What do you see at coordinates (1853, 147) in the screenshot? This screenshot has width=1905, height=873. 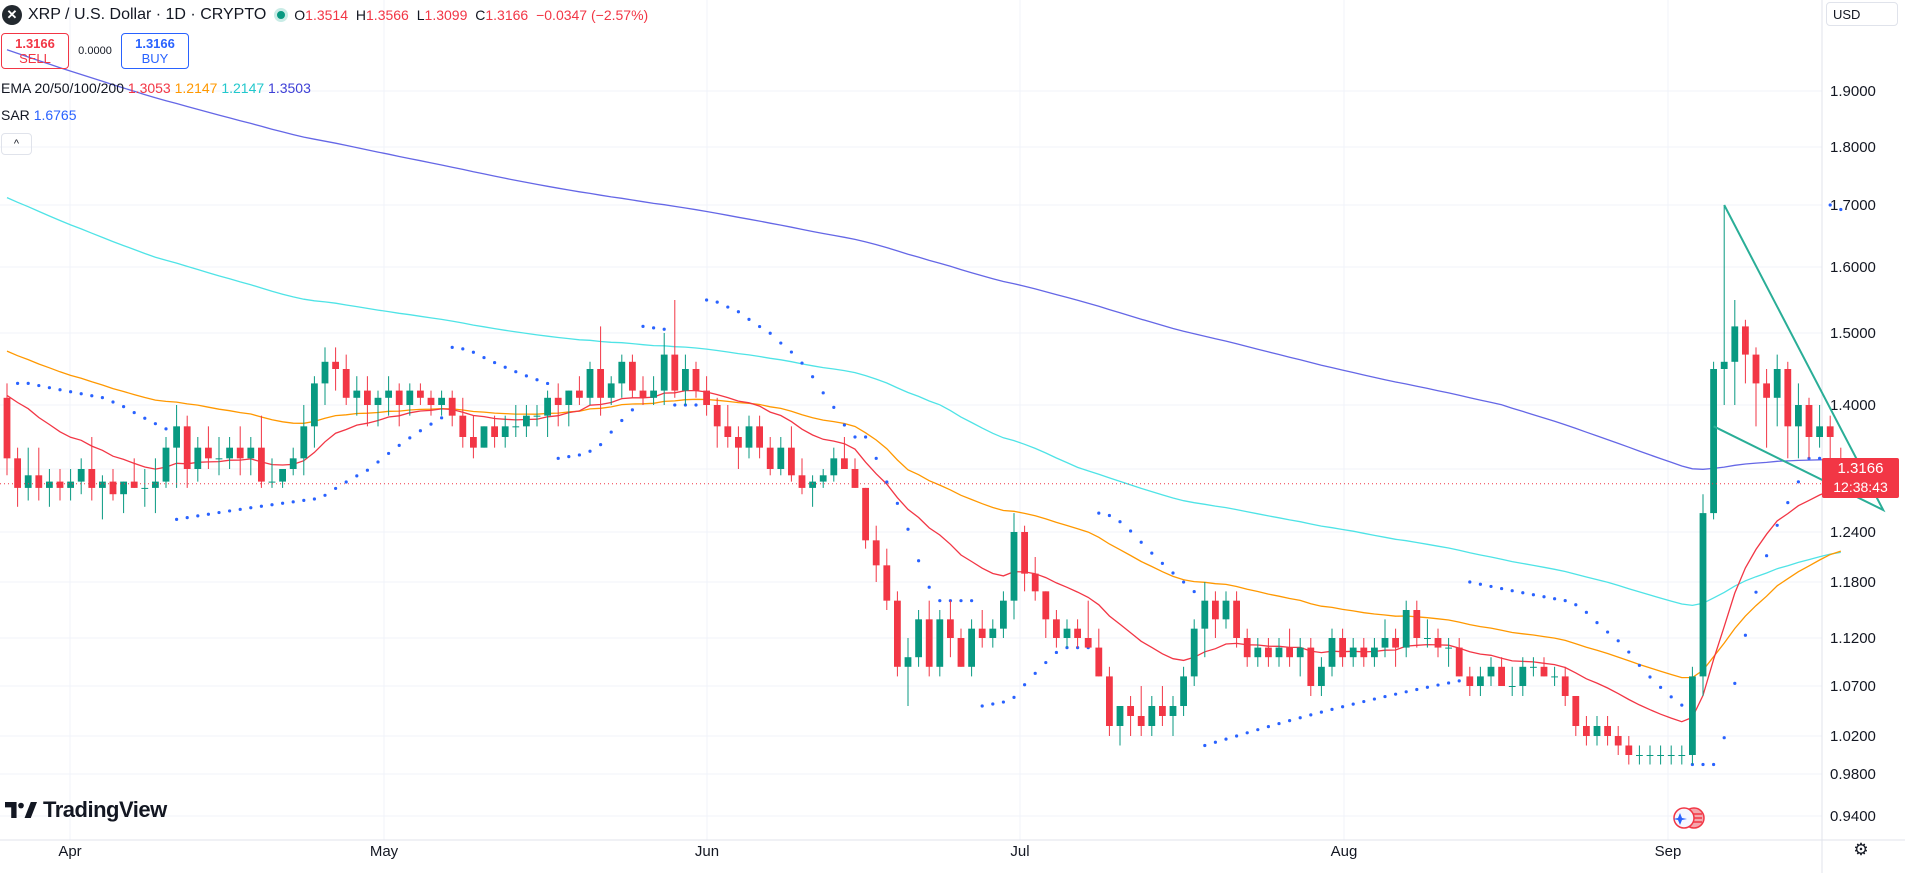 I see `price-axis-tick: 1.8000` at bounding box center [1853, 147].